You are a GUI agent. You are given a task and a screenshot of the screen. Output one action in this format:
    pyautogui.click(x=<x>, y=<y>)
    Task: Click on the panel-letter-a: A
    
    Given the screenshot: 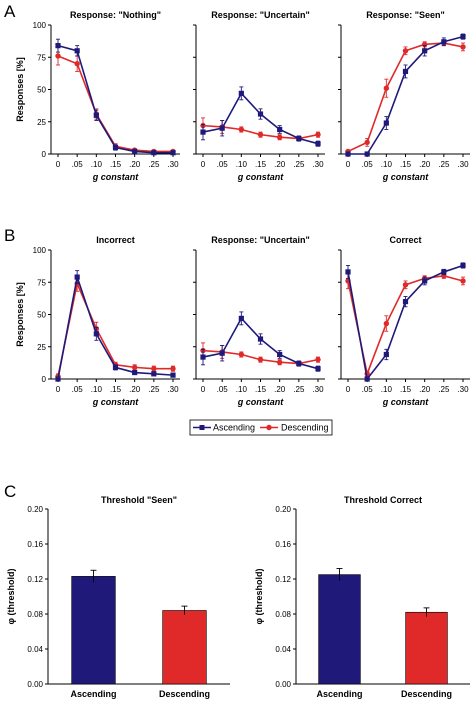 What is the action you would take?
    pyautogui.click(x=10, y=11)
    